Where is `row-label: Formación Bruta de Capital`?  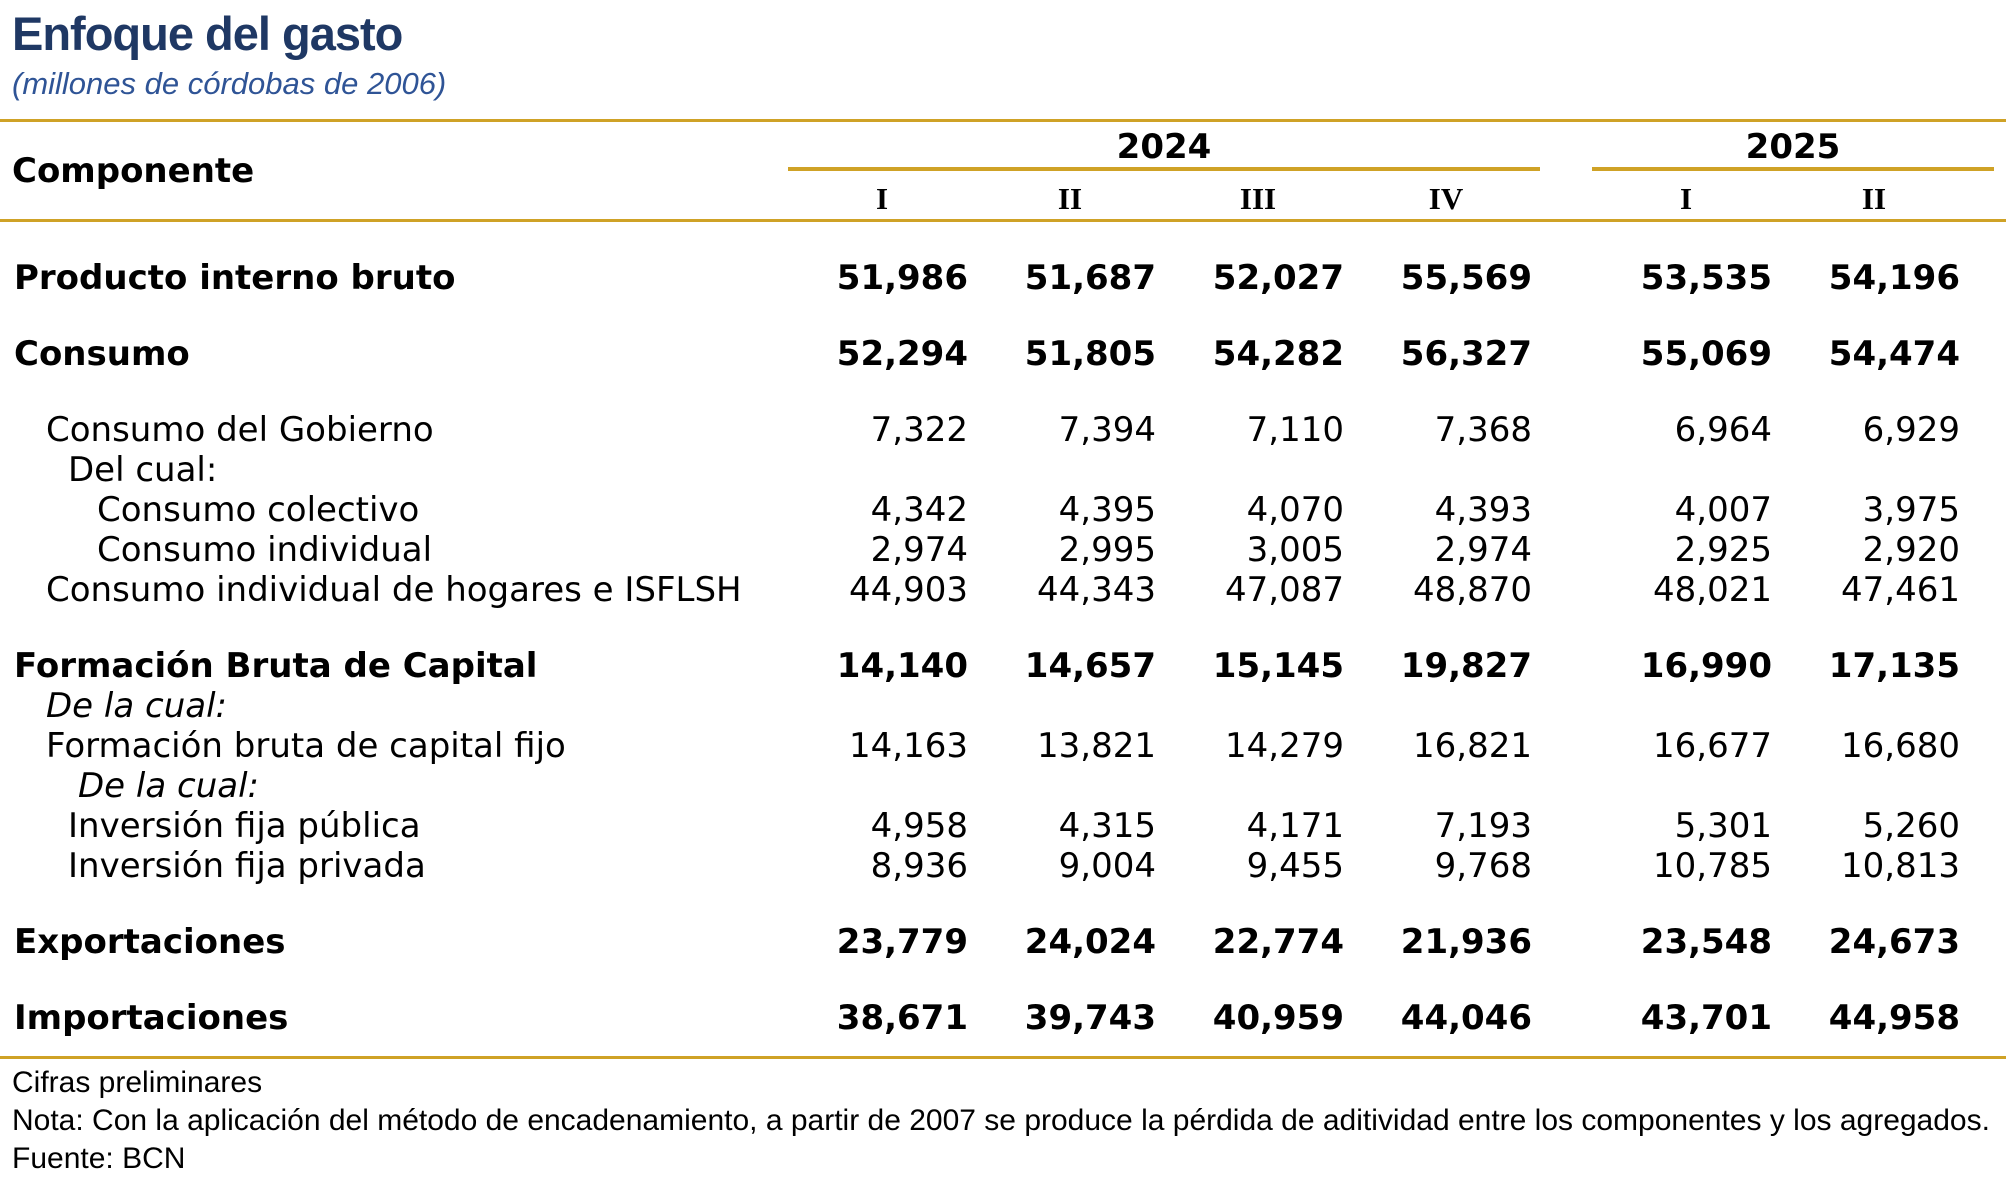 row-label: Formación Bruta de Capital is located at coordinates (276, 666).